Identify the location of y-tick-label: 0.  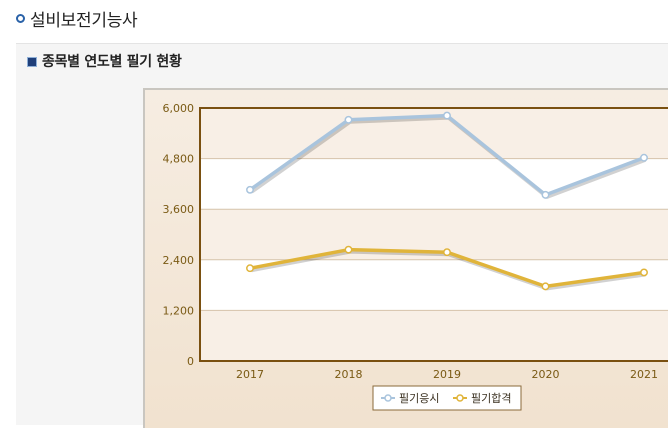
(190, 361).